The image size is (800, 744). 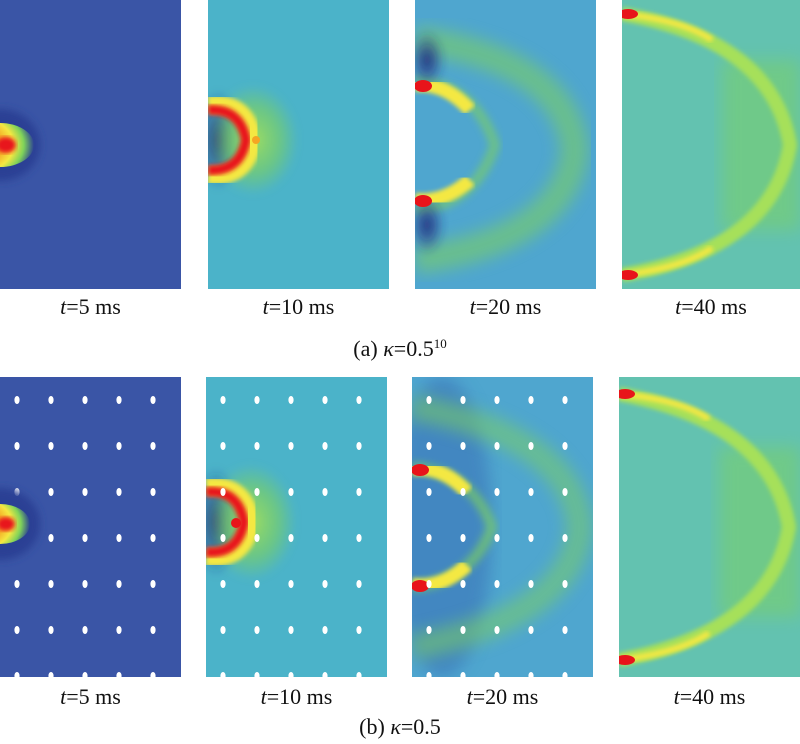 I want to click on contour-plot-b-40ms, so click(x=709, y=527).